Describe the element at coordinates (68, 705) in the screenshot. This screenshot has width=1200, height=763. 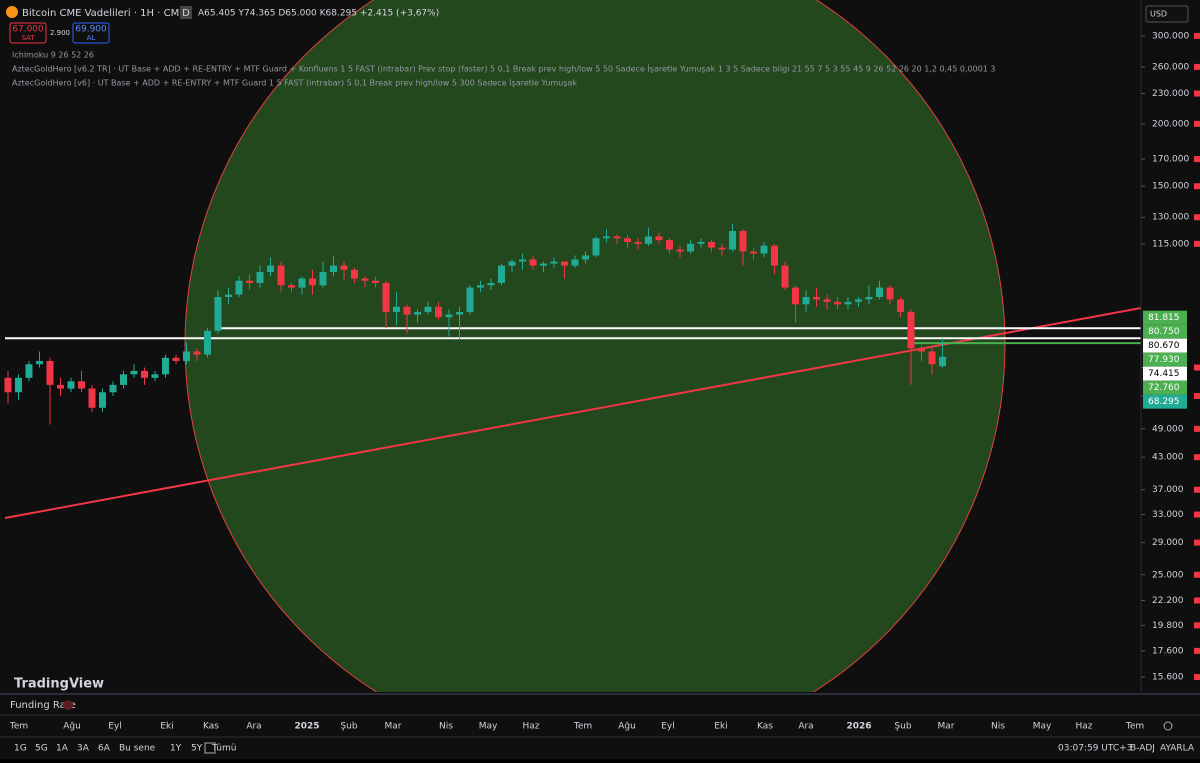
I see `warning-icon` at that location.